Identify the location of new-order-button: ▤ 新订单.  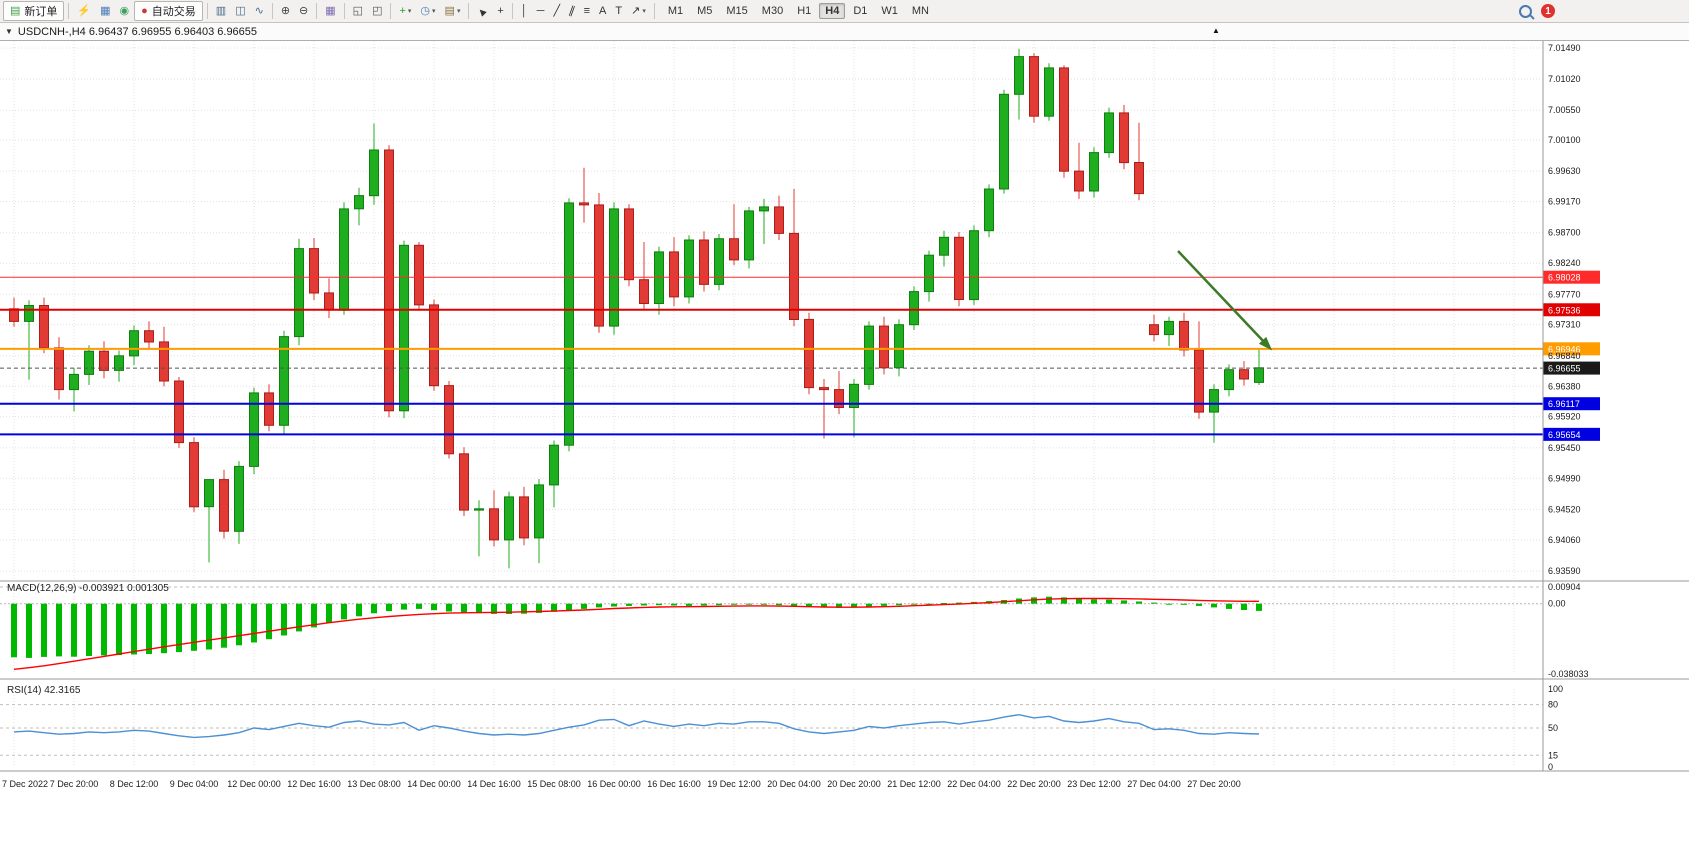
(34, 11).